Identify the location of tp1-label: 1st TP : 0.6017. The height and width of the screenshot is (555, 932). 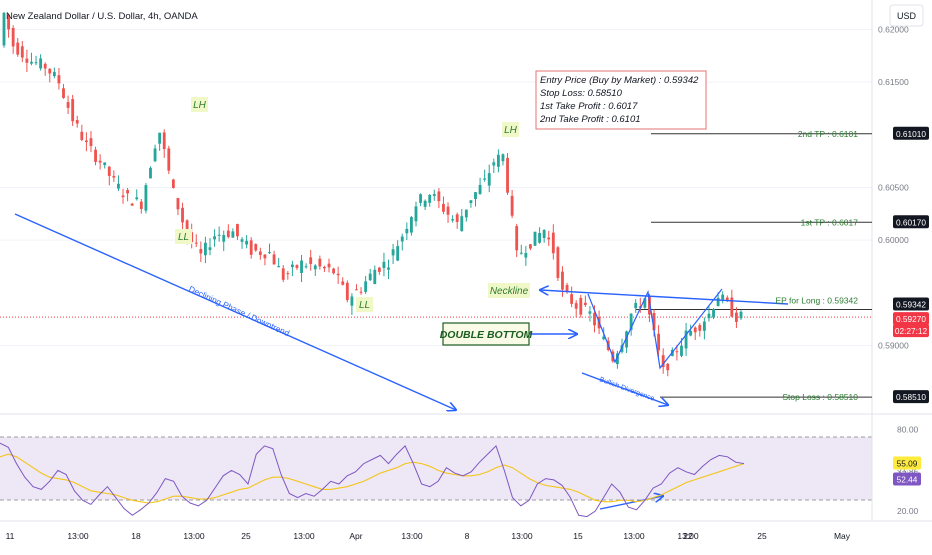
(830, 222).